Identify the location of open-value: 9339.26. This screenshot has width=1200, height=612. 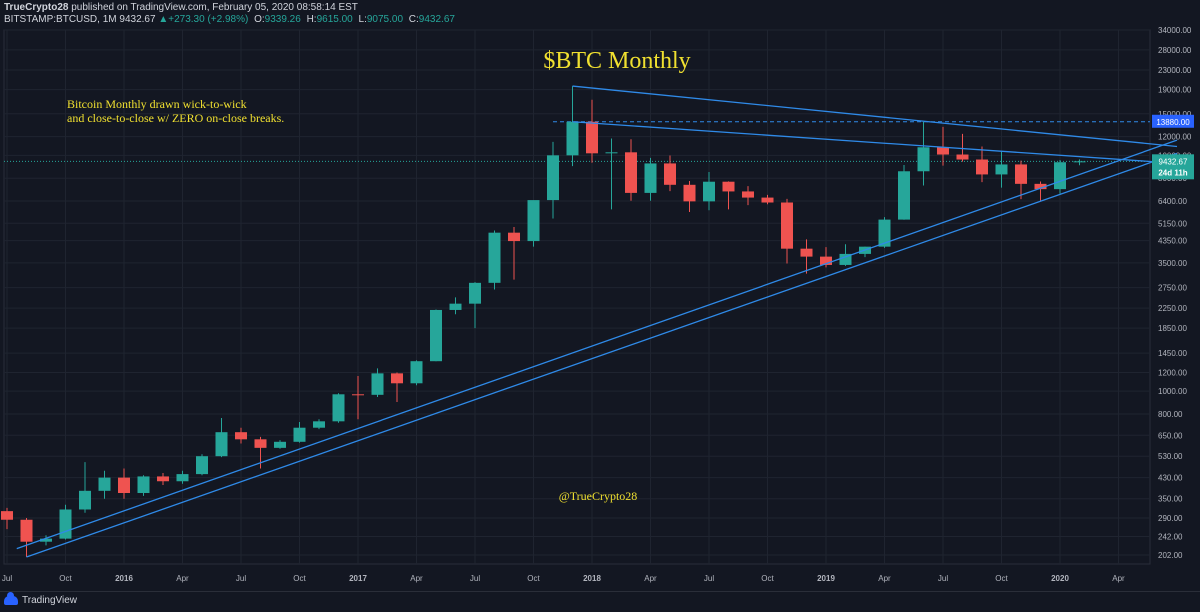
(282, 19).